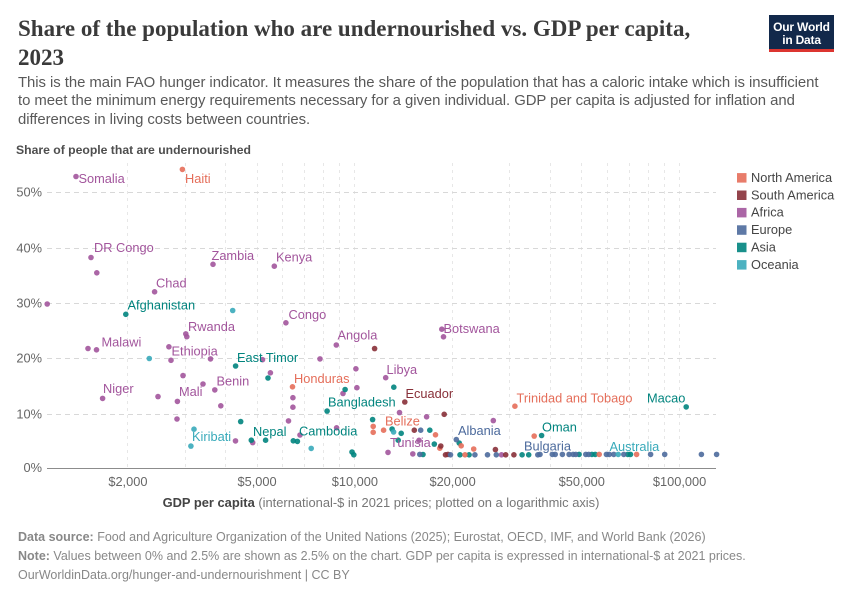  What do you see at coordinates (122, 342) in the screenshot?
I see `svg-text: Malawi` at bounding box center [122, 342].